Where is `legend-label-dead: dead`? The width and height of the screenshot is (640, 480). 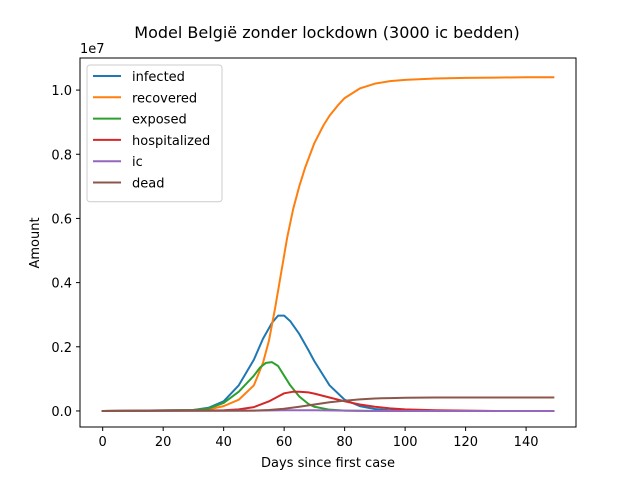
legend-label-dead: dead is located at coordinates (148, 184).